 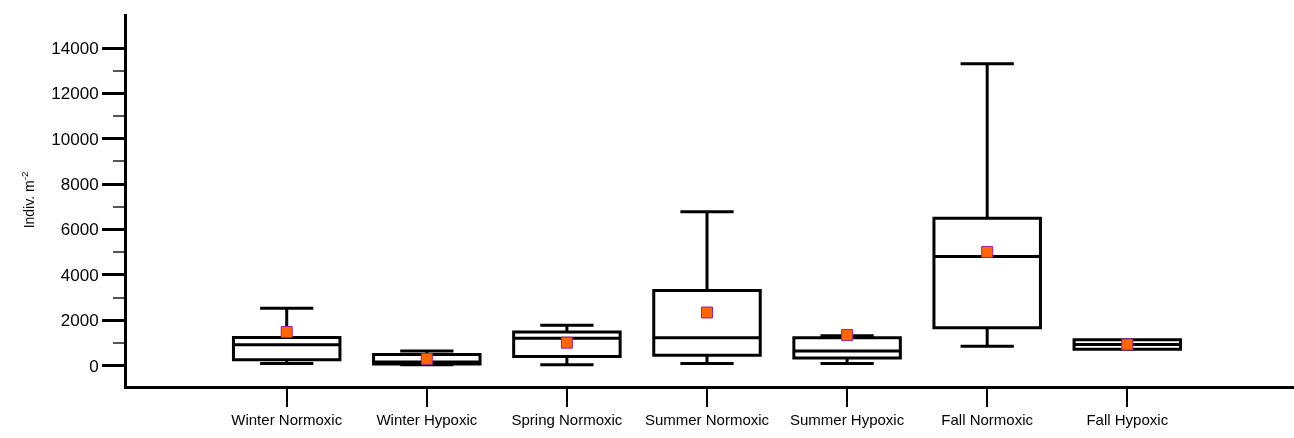 What do you see at coordinates (75, 94) in the screenshot?
I see `y-tick-label: 12000` at bounding box center [75, 94].